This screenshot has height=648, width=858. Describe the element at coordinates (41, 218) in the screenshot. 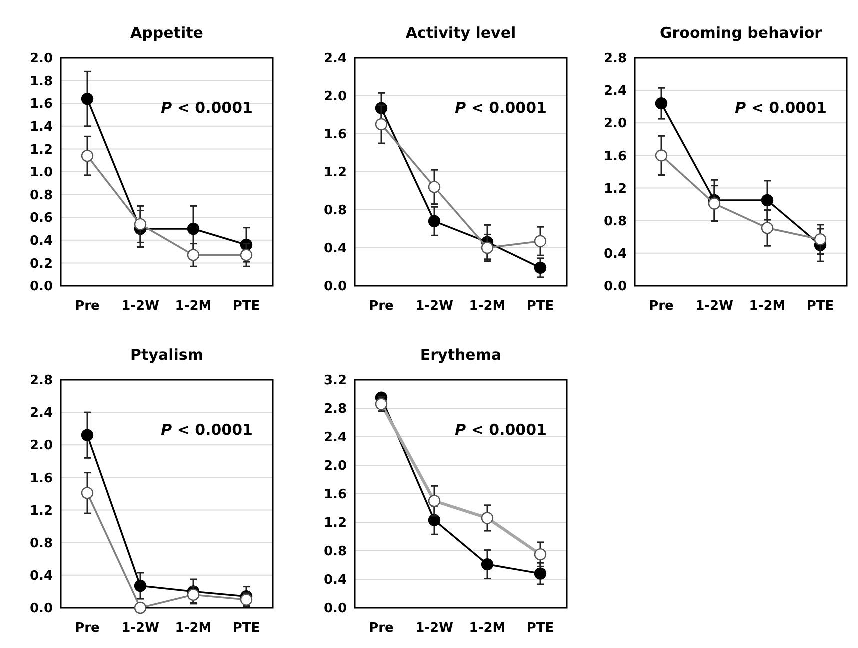

I see `y-tick-label: 0.6` at that location.